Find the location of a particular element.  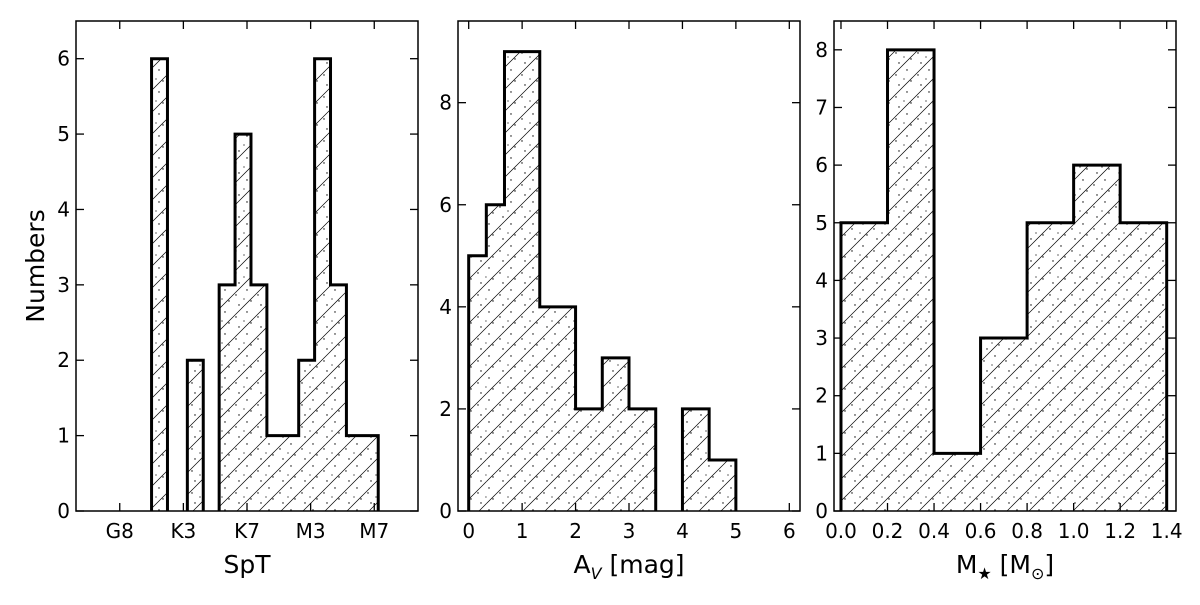

x-axis-label-sub2: ⊙ is located at coordinates (1037, 573).